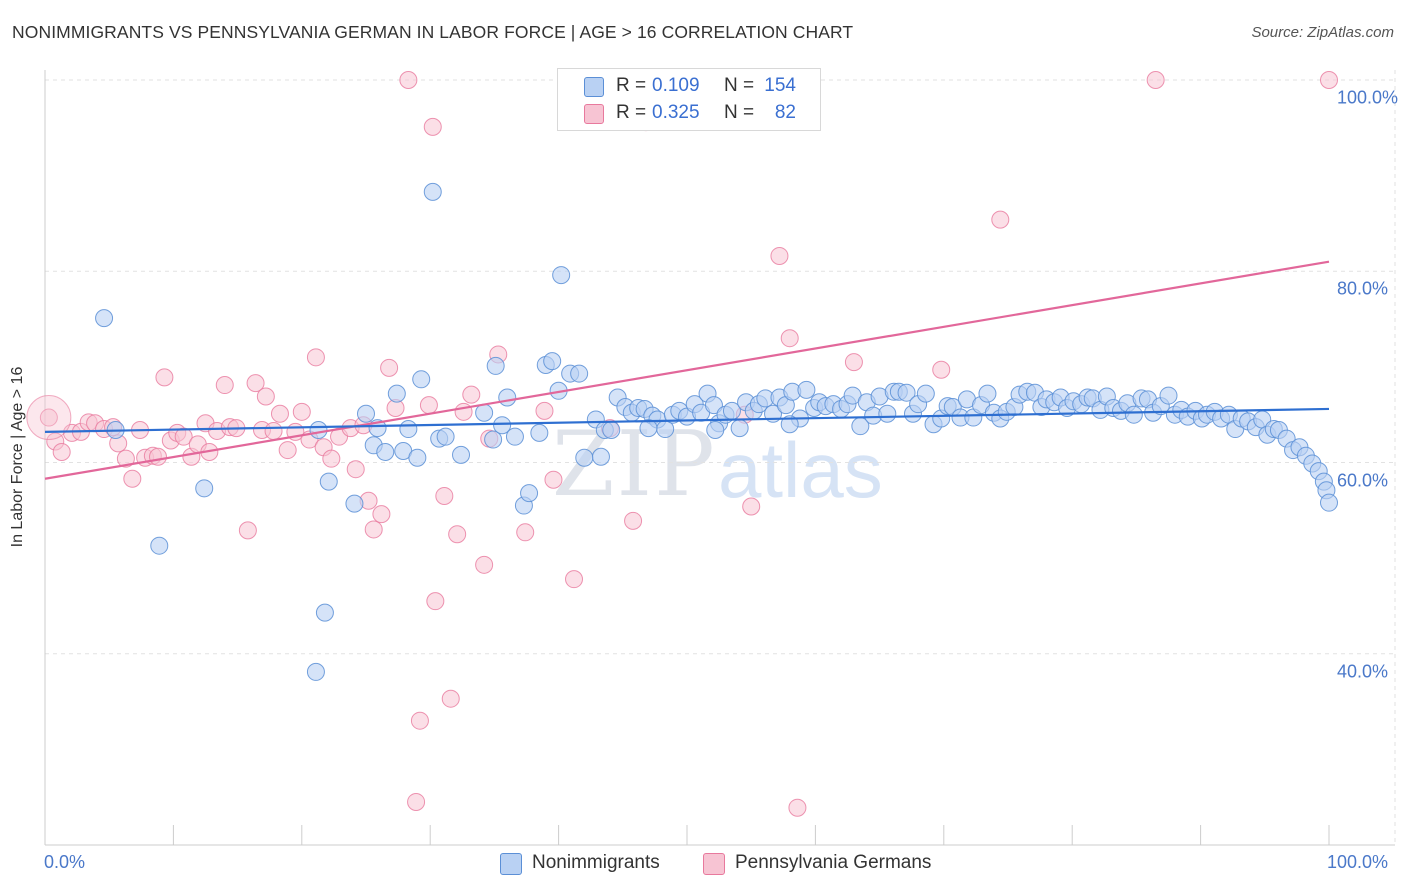 This screenshot has width=1406, height=892. I want to click on watermark-atlas: atlas, so click(800, 470).